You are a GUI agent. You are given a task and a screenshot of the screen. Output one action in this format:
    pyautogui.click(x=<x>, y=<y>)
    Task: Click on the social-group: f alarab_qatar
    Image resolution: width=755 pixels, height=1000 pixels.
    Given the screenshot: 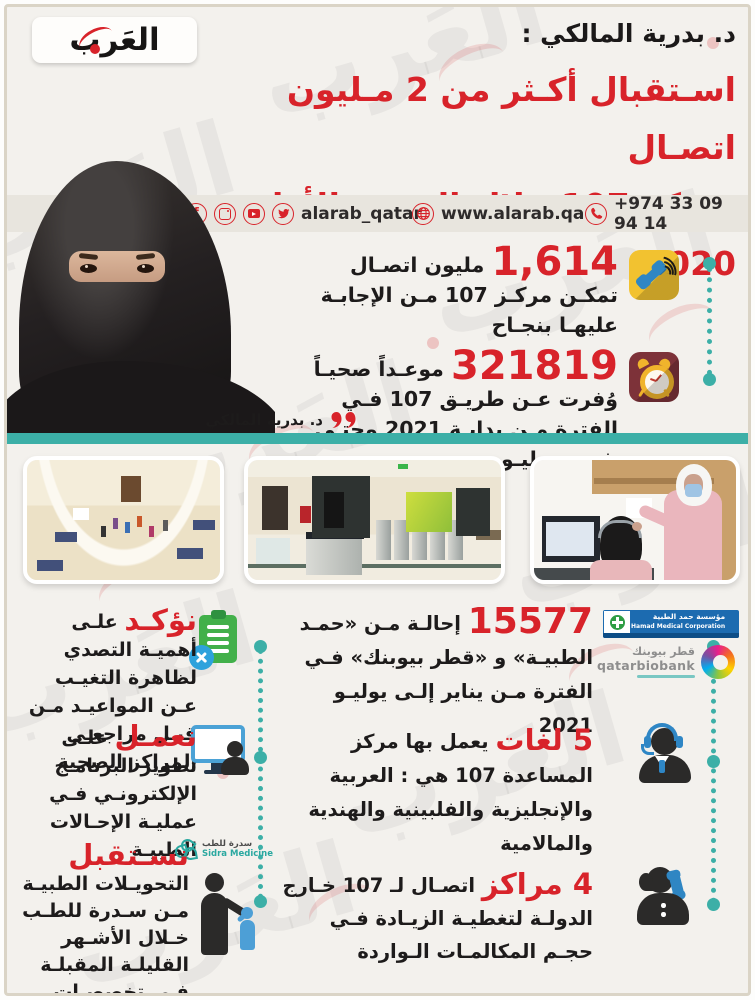 What is the action you would take?
    pyautogui.click(x=303, y=213)
    